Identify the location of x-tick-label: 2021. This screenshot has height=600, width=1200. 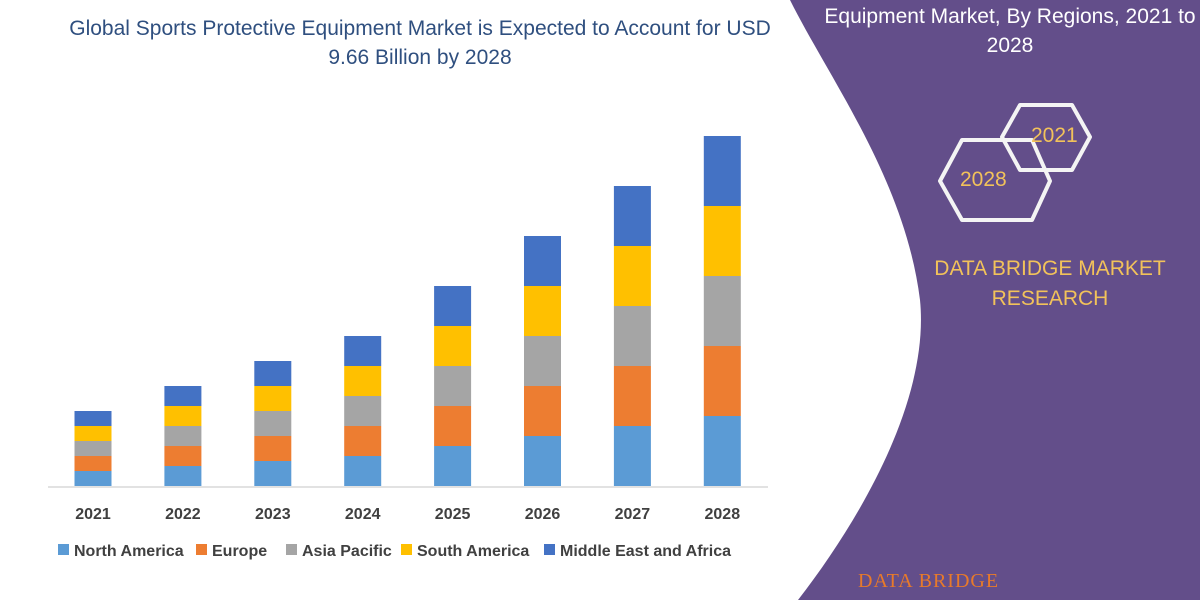
(93, 514).